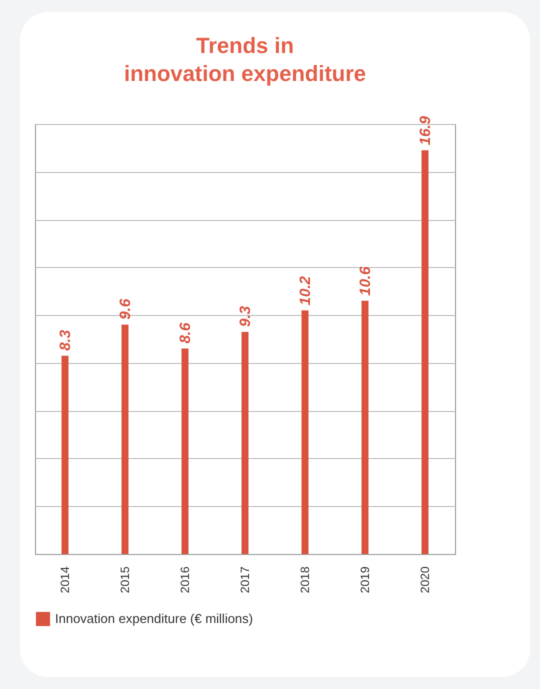  I want to click on data-label: 9.6, so click(125, 309).